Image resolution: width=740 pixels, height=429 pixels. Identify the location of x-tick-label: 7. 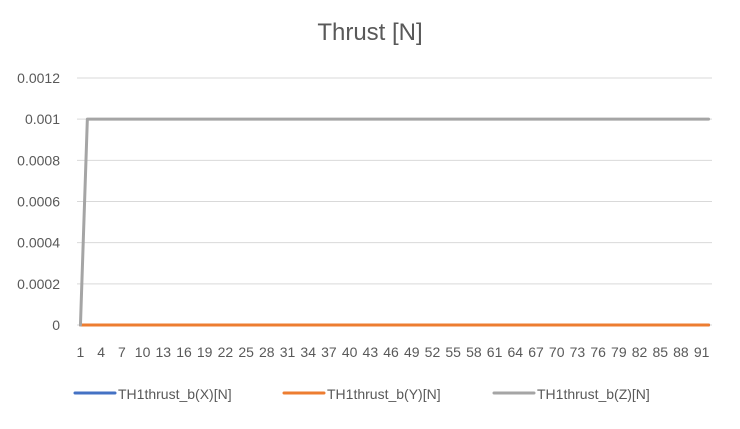
(122, 352).